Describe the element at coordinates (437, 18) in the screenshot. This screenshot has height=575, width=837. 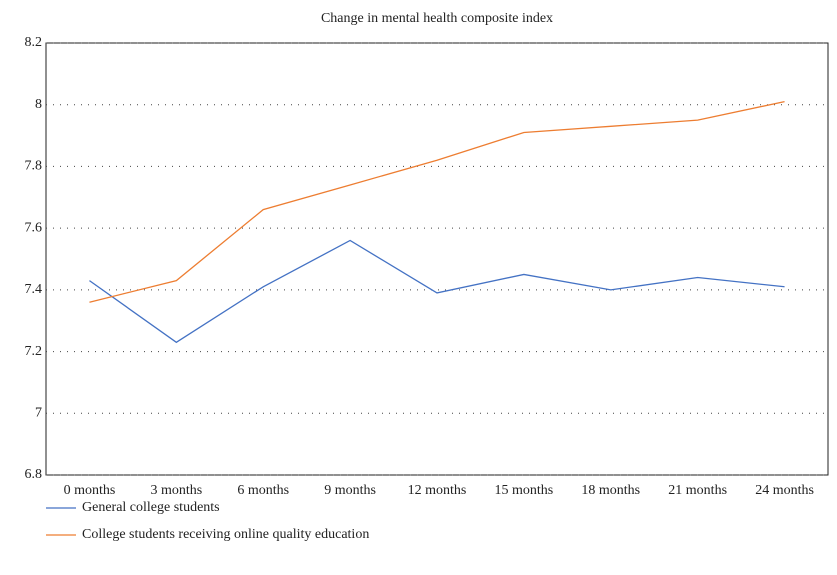
I see `chart-title: Change in mental health composite index` at that location.